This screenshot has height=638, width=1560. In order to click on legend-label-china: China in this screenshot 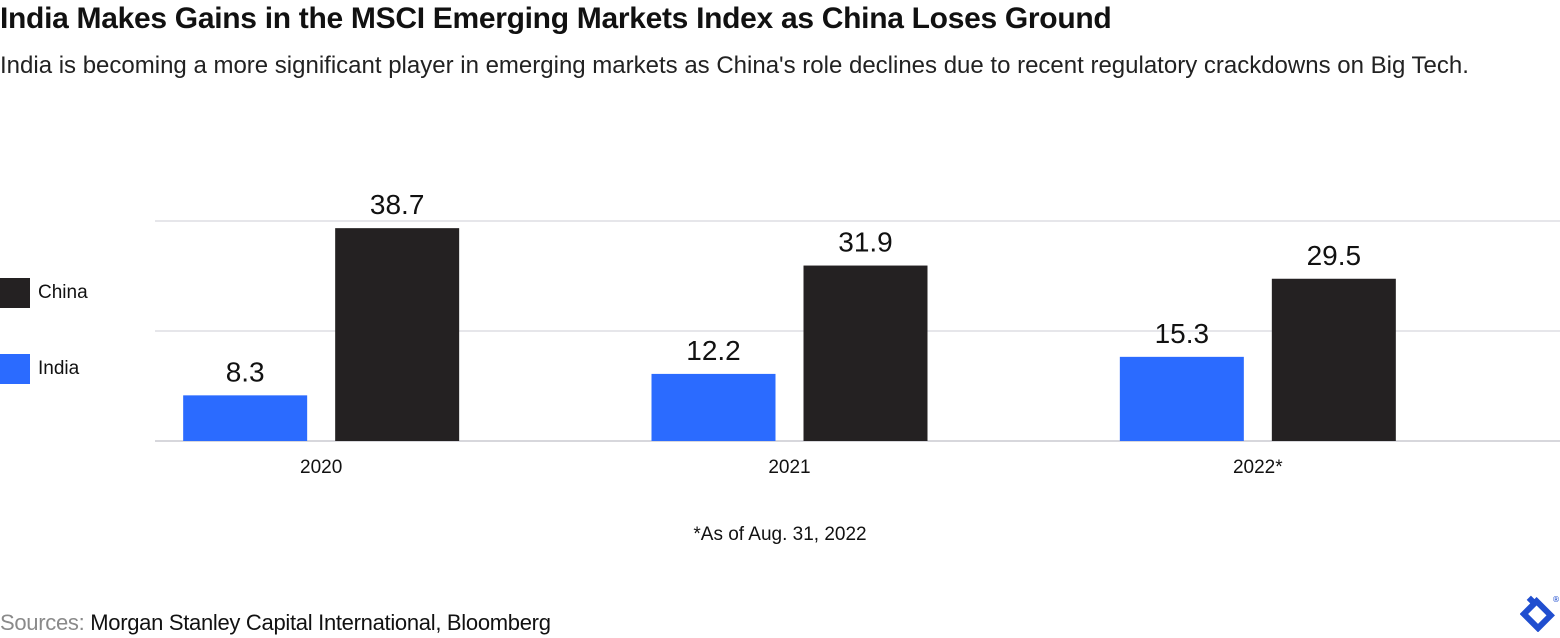, I will do `click(63, 292)`.